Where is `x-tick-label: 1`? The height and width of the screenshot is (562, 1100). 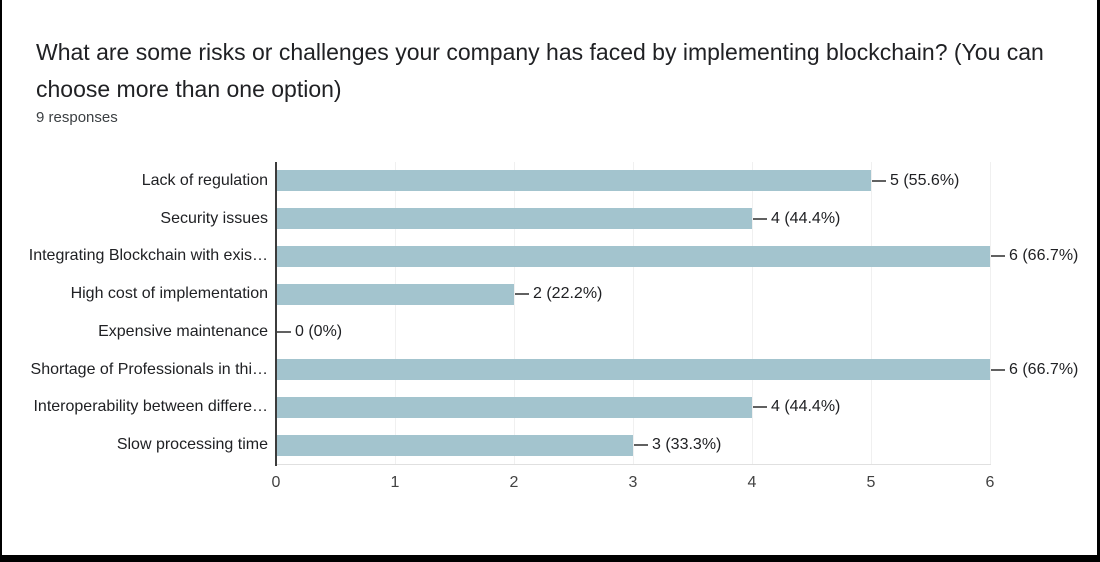 x-tick-label: 1 is located at coordinates (395, 482).